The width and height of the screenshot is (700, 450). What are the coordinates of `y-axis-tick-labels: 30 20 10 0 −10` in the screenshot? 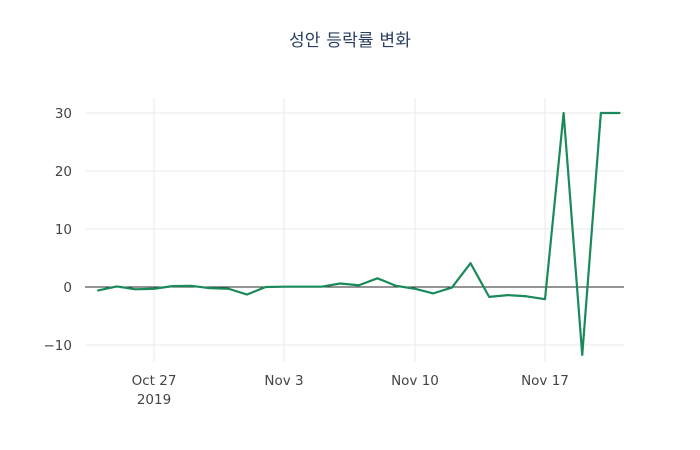 It's located at (58, 230).